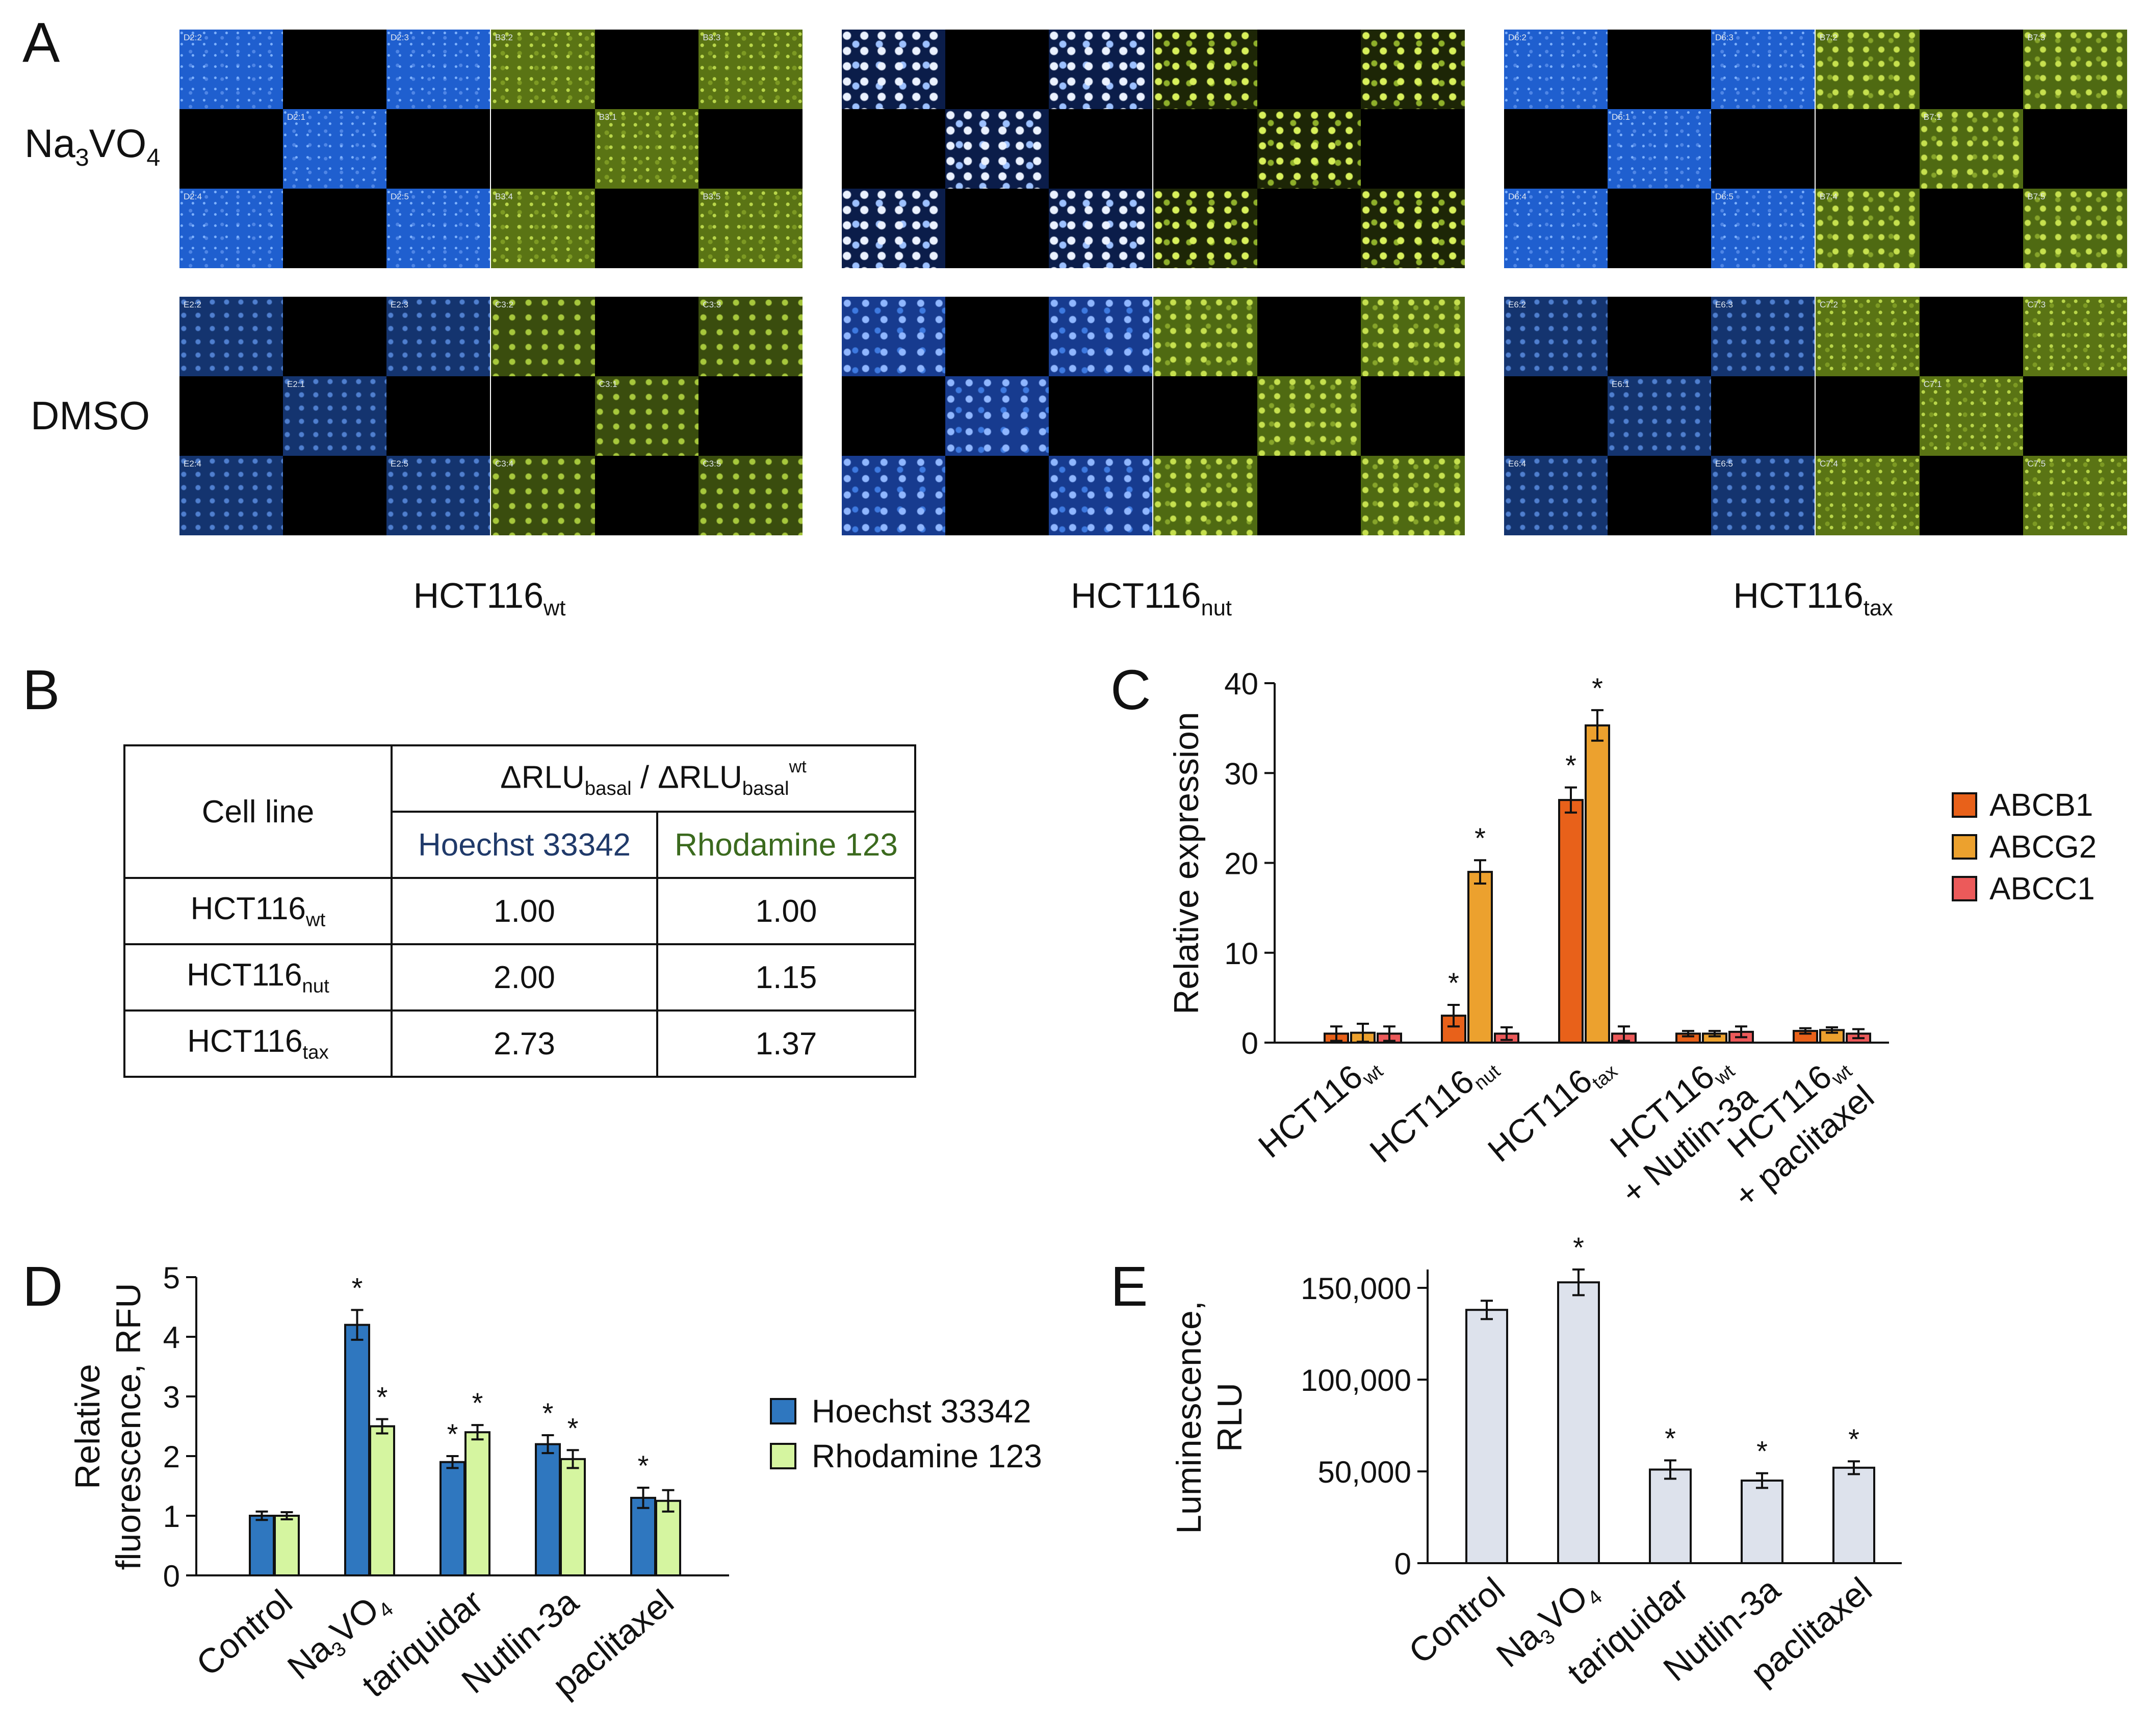 Image resolution: width=2147 pixels, height=1736 pixels. What do you see at coordinates (2037, 37) in the screenshot?
I see `tile-label: B7:3` at bounding box center [2037, 37].